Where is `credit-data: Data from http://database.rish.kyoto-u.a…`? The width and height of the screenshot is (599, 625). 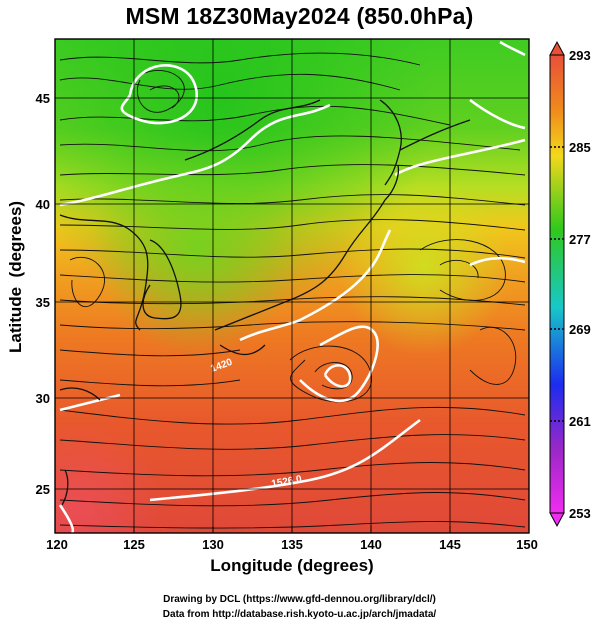 credit-data: Data from http://database.rish.kyoto-u.a… is located at coordinates (299, 614).